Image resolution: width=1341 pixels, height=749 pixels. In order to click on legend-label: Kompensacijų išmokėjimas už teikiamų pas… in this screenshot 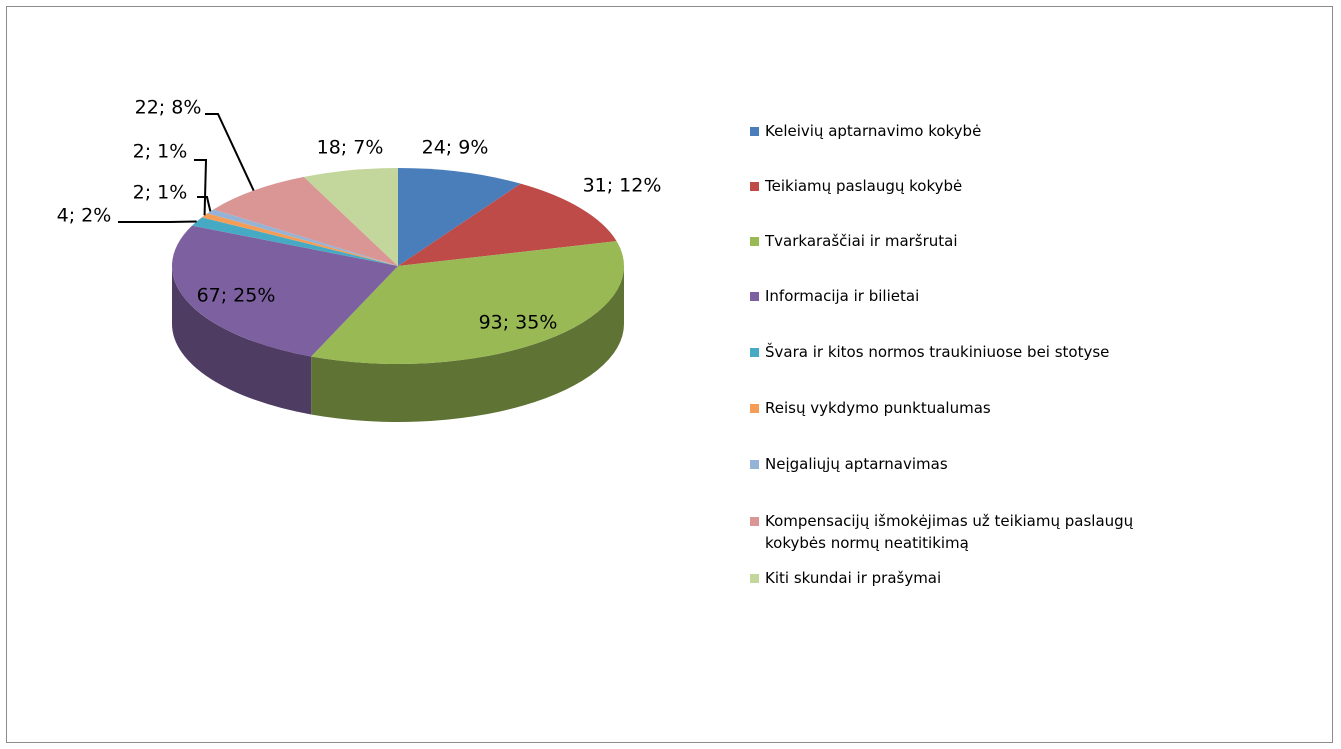, I will do `click(949, 532)`.